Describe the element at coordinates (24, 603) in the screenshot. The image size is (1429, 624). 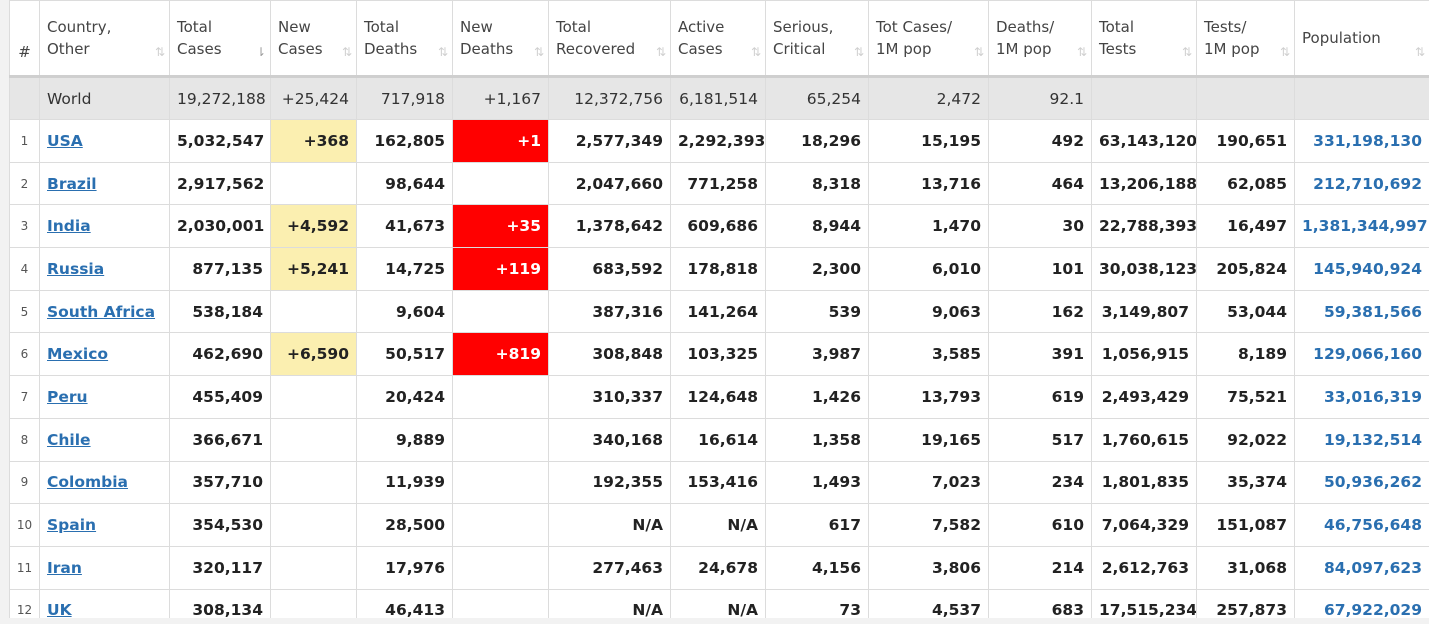
I see `cell-rank: 12` at that location.